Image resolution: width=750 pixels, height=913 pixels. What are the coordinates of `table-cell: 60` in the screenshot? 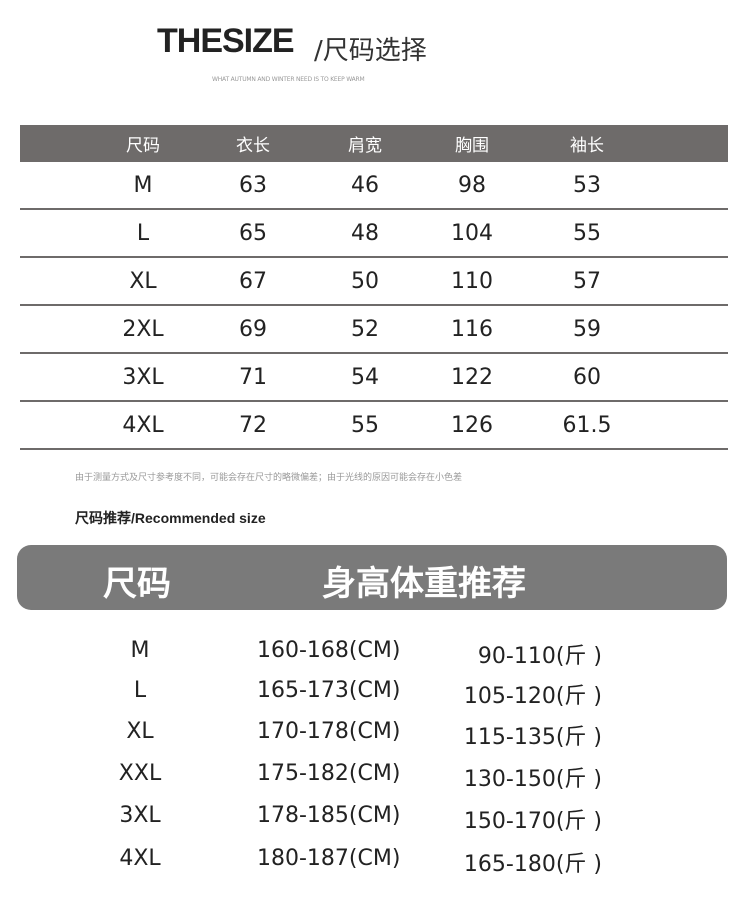 It's located at (587, 377).